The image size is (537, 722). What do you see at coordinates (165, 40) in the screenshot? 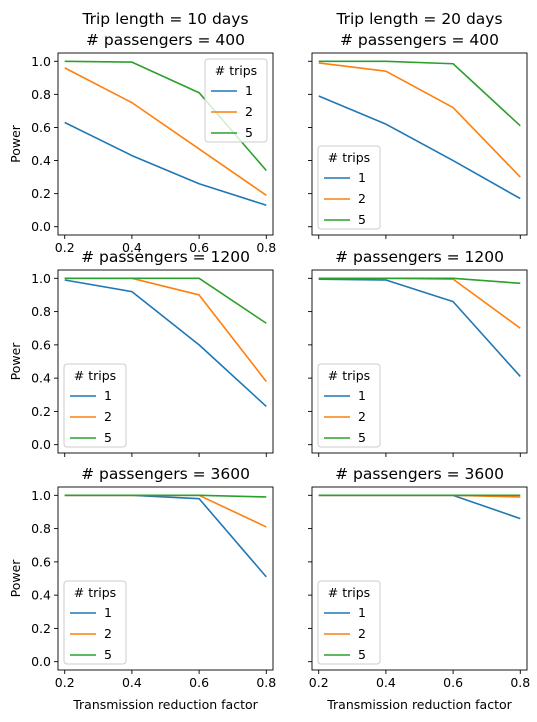
I see `subplot-title: # passengers = 400` at bounding box center [165, 40].